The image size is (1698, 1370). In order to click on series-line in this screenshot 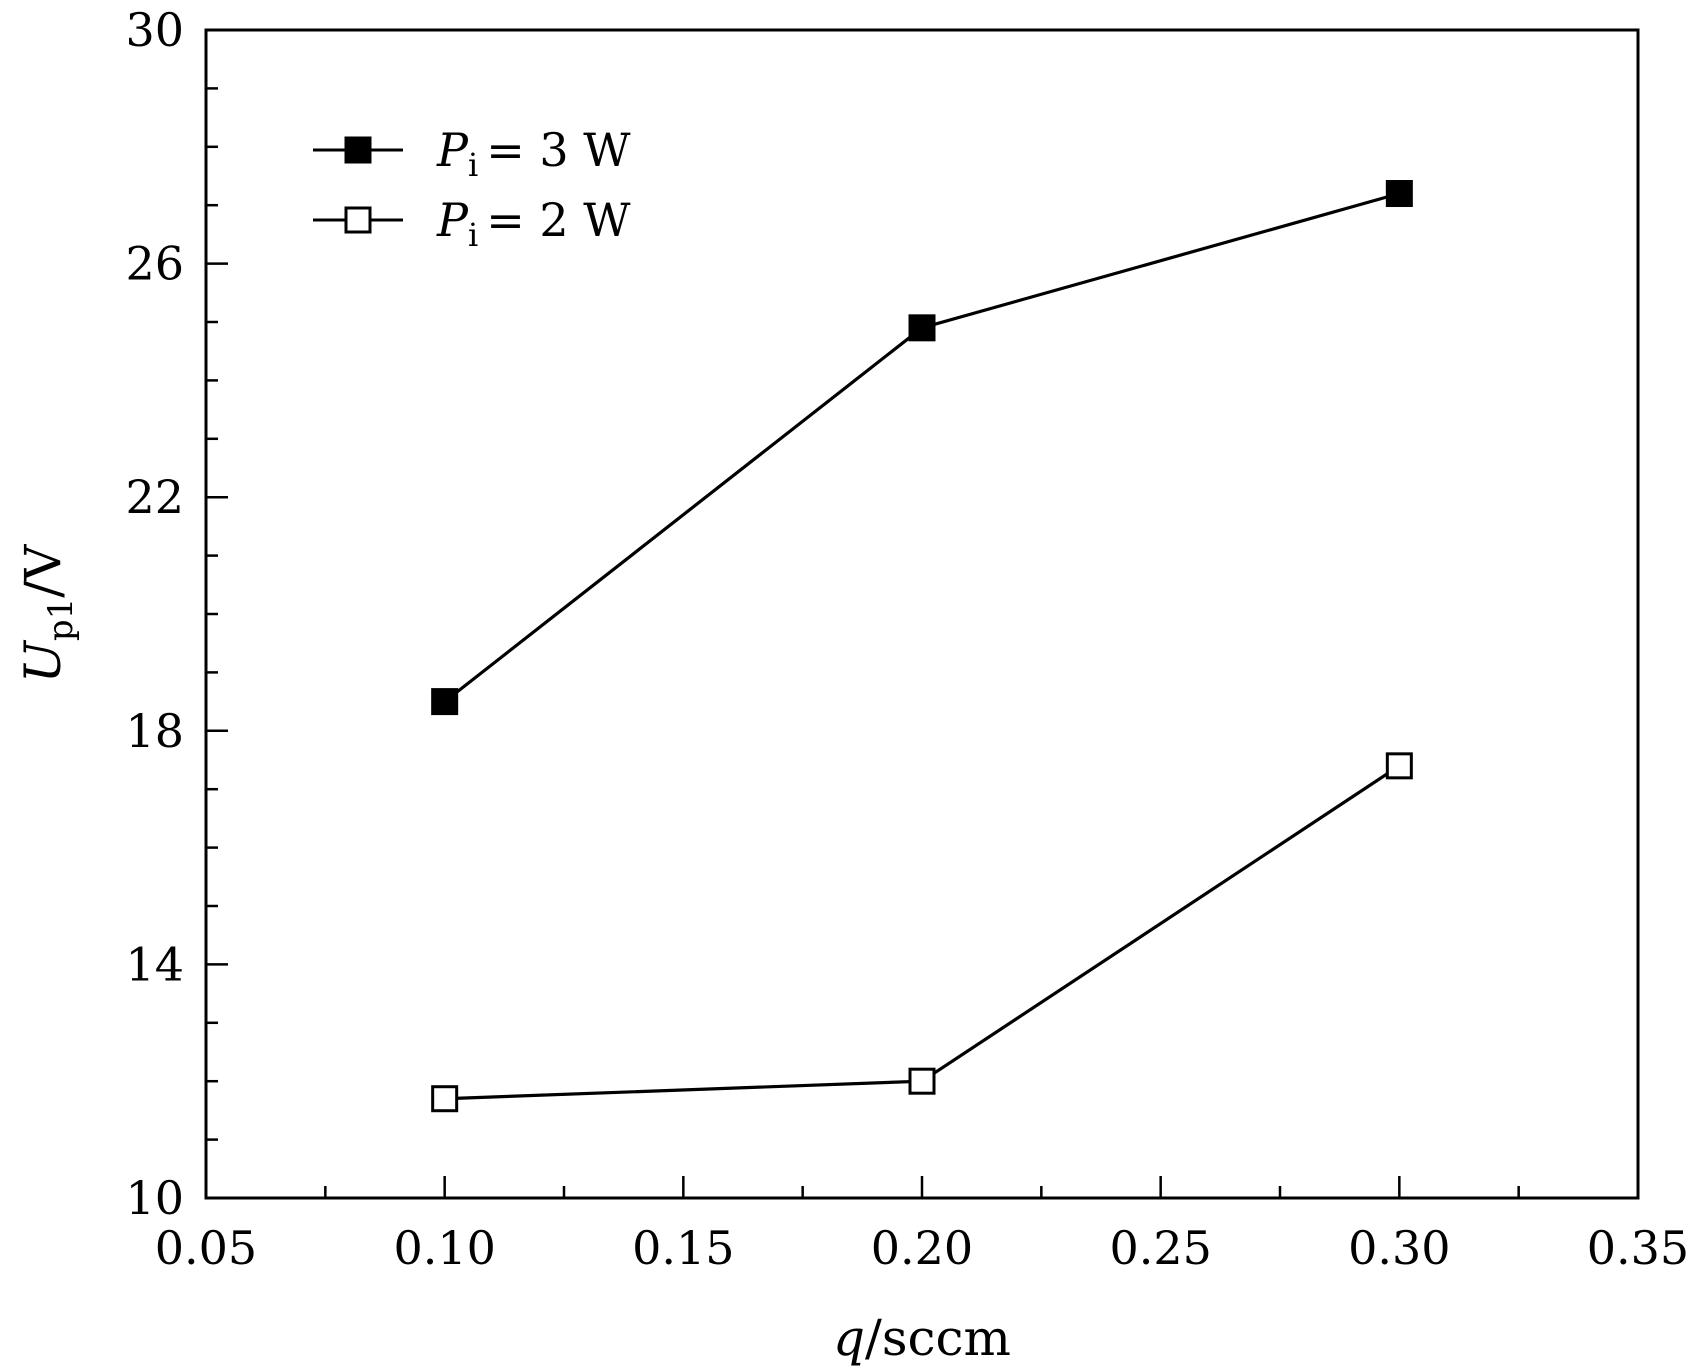, I will do `click(922, 932)`.